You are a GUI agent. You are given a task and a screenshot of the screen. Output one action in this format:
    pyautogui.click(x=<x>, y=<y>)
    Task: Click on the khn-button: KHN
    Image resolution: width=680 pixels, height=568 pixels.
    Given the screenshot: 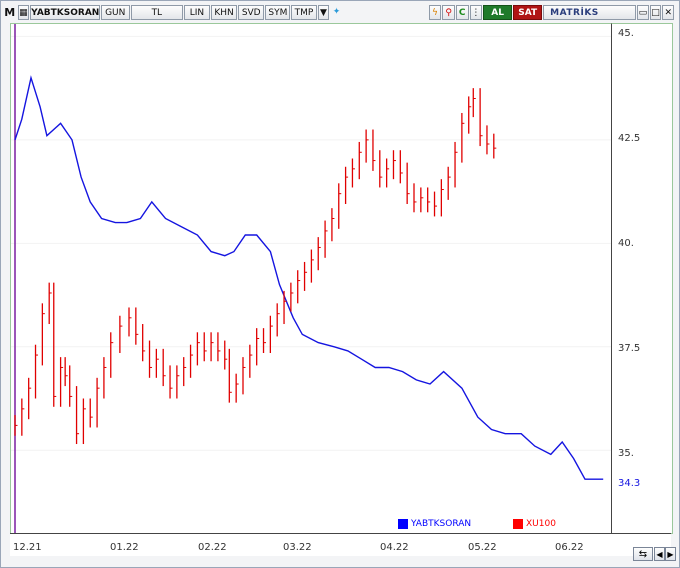 What is the action you would take?
    pyautogui.click(x=224, y=12)
    